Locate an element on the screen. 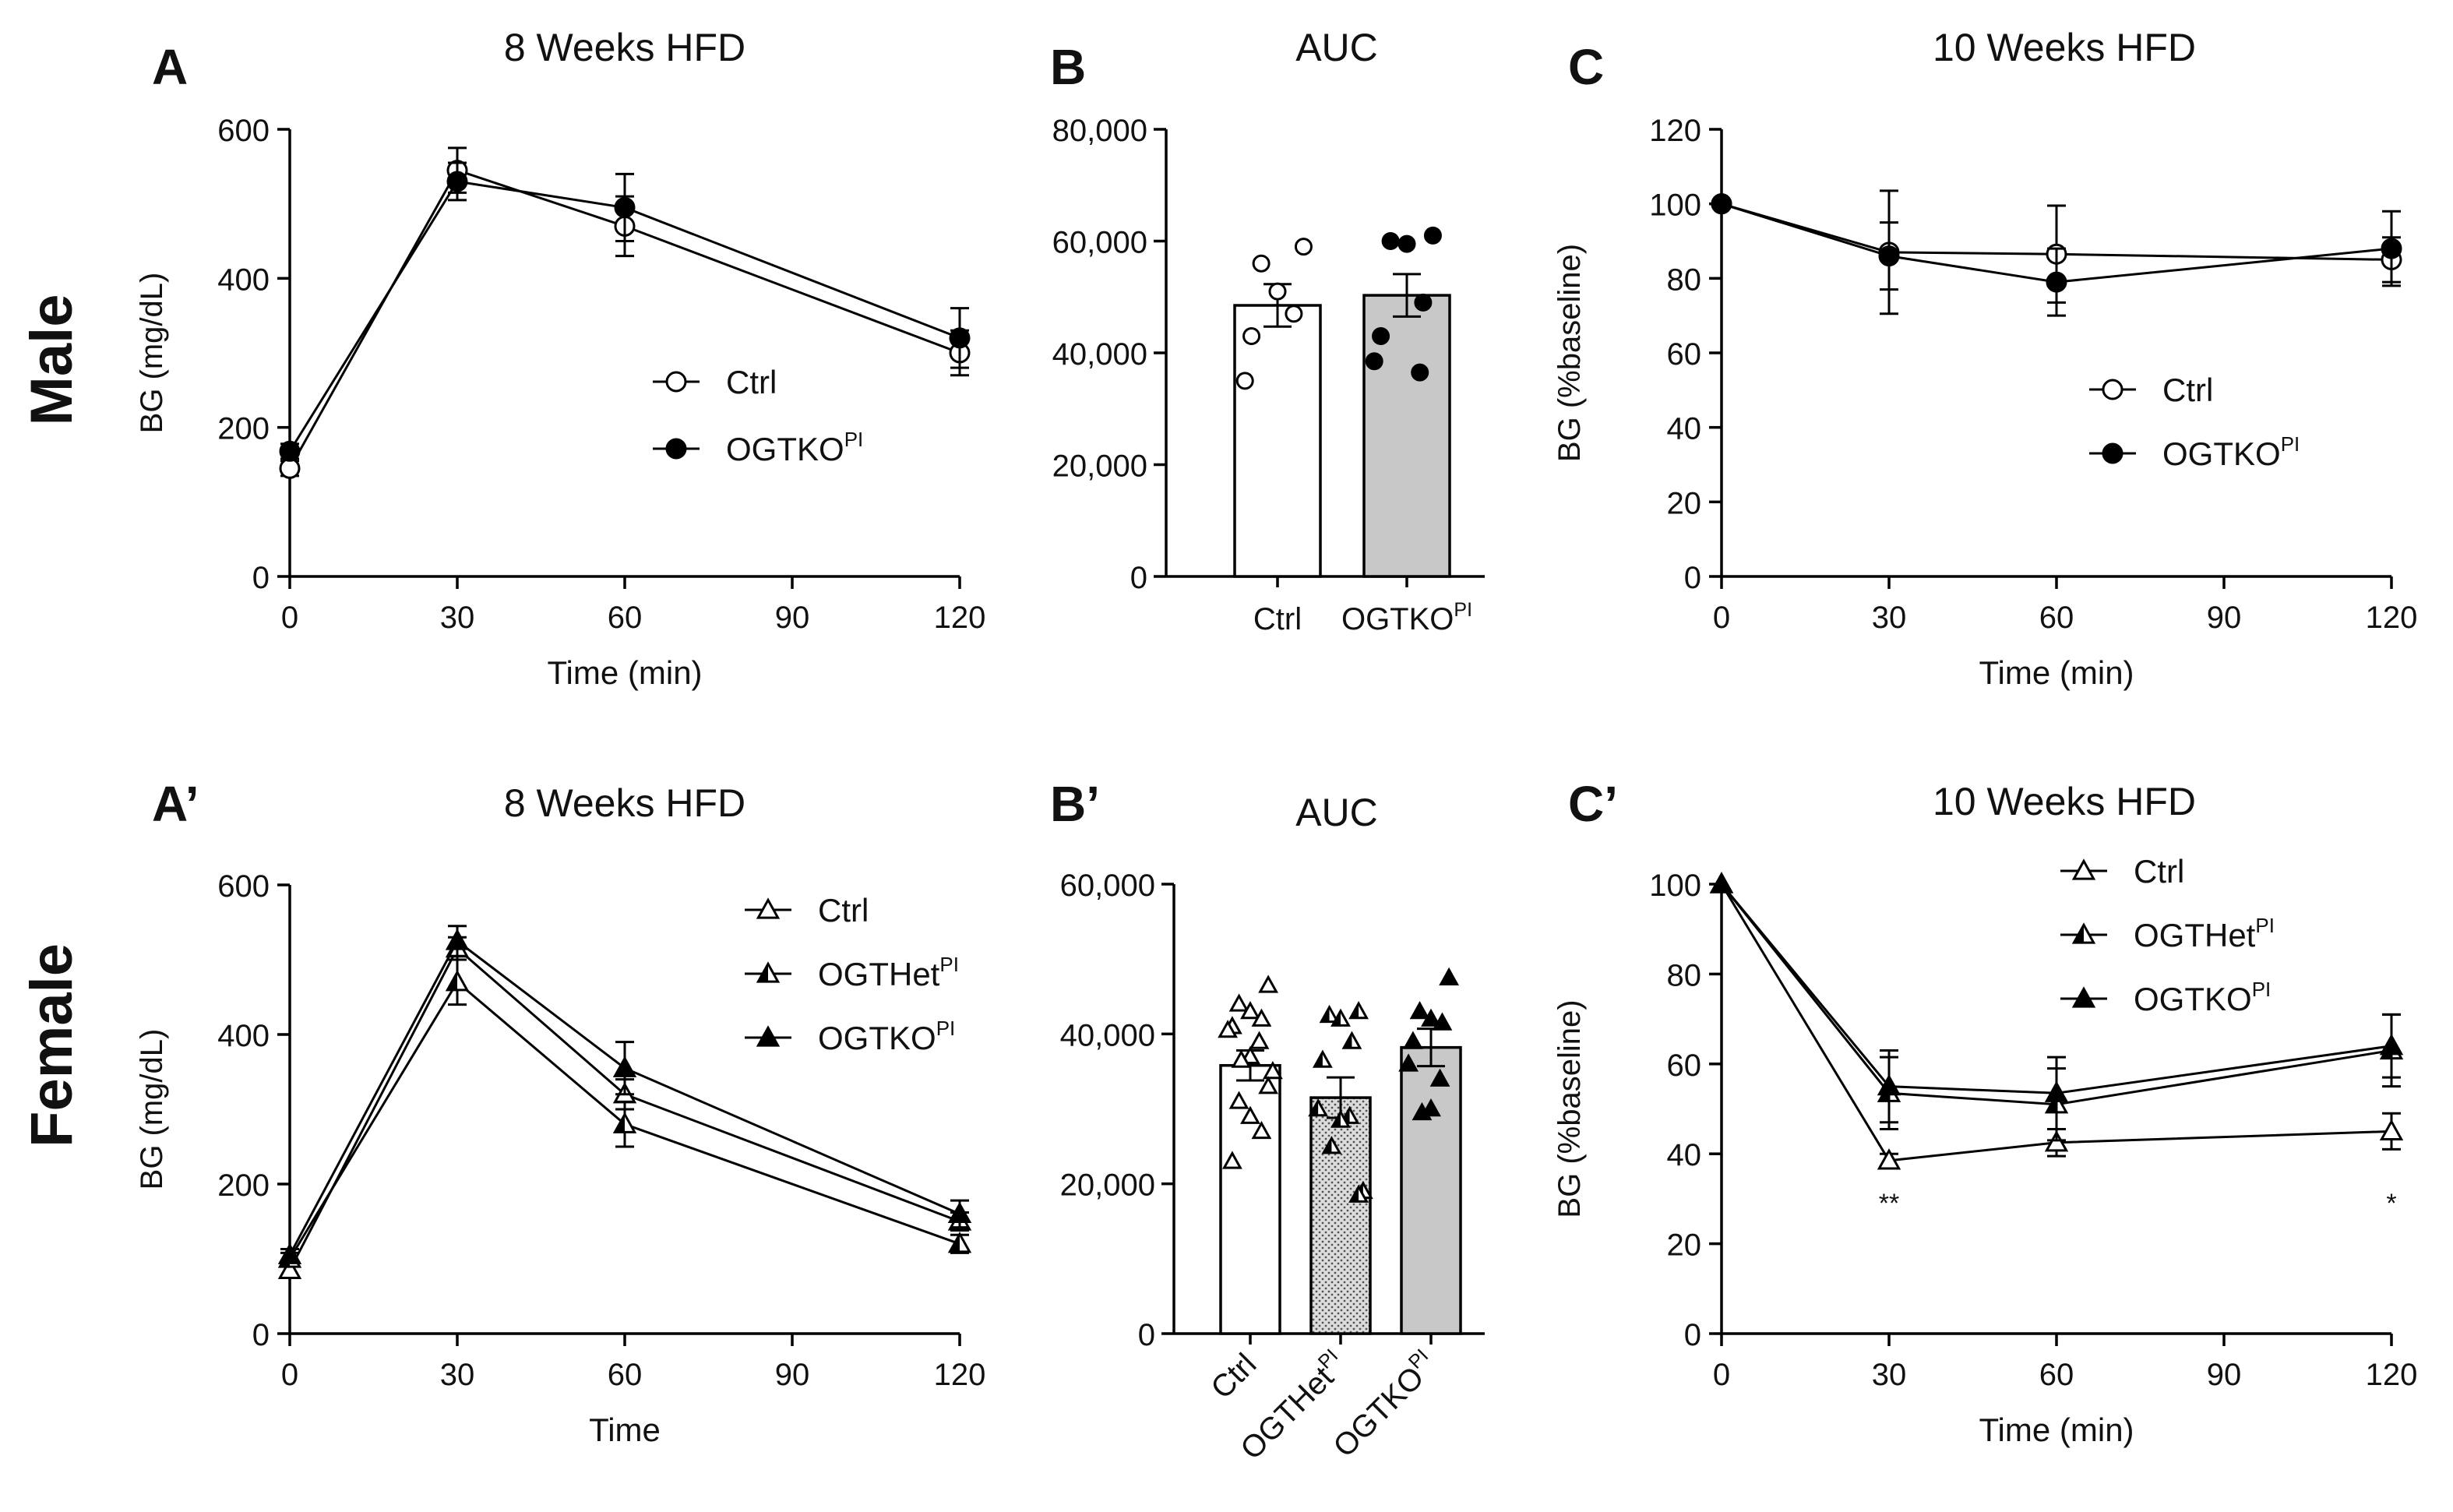 This screenshot has width=2453, height=1512. y-tick-label-B-0: 0 is located at coordinates (1138, 578).